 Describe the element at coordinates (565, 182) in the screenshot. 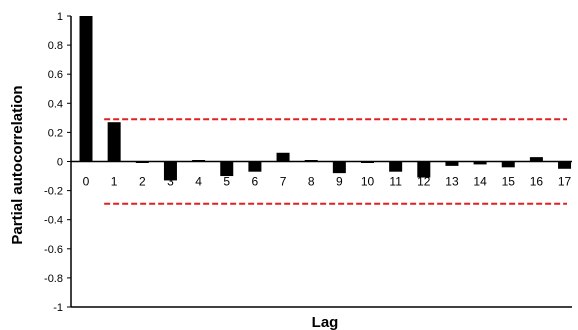

I see `x-tick-label: 17` at that location.